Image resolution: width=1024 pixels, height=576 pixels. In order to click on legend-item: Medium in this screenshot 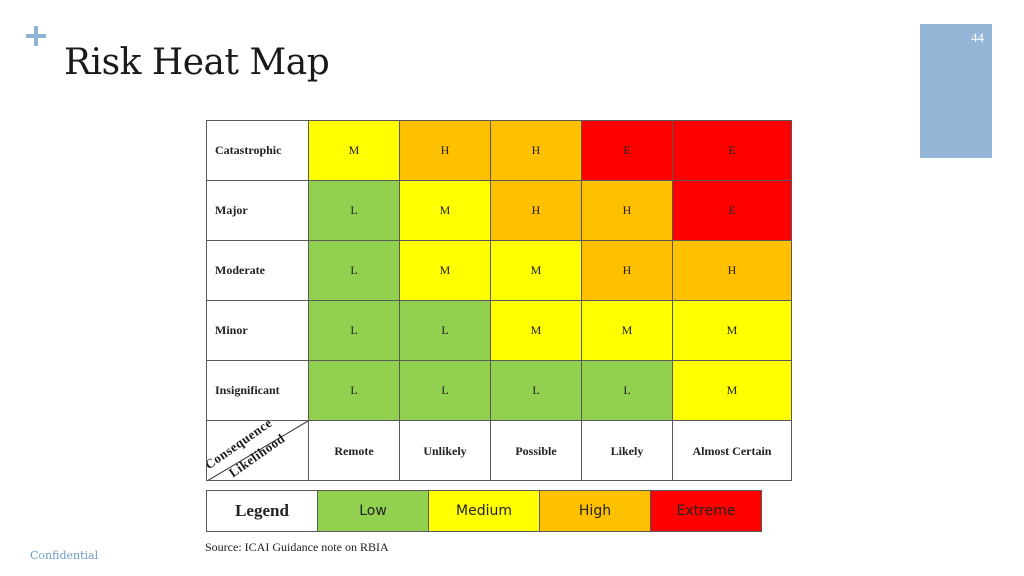, I will do `click(484, 511)`.